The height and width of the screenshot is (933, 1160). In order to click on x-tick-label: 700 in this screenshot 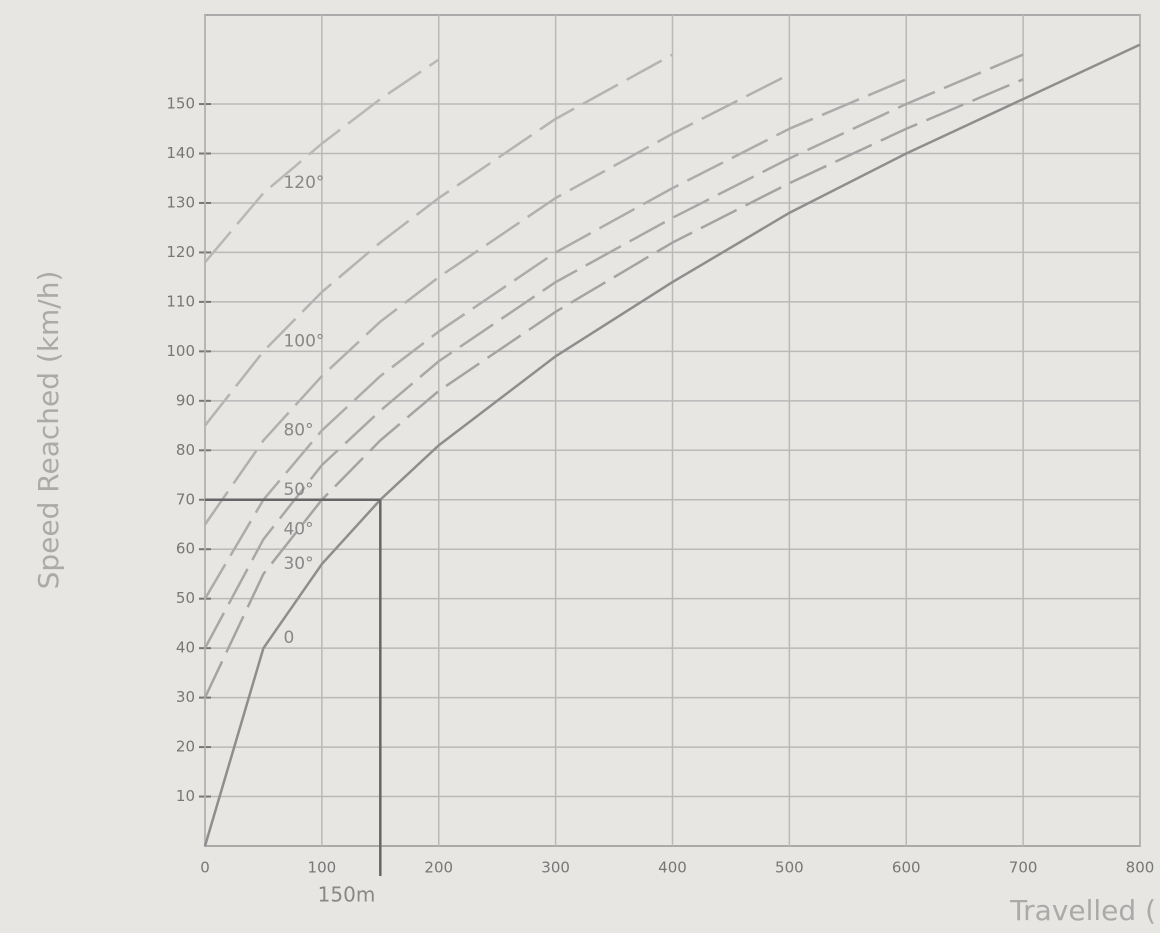, I will do `click(1023, 868)`.